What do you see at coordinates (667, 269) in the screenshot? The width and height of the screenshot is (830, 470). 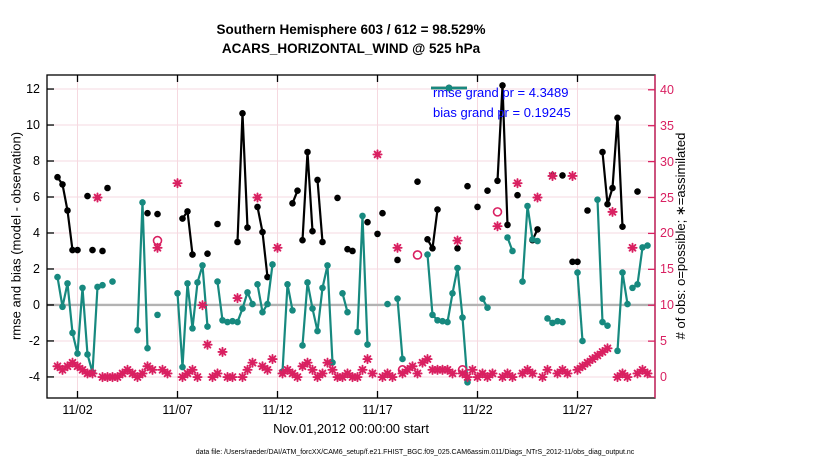 I see `right-y-tick-label: 15` at bounding box center [667, 269].